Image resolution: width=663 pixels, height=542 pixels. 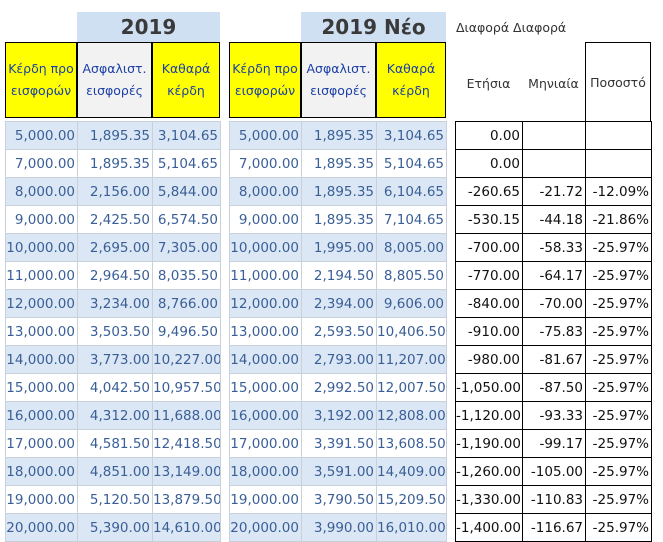 I want to click on table-cell: 12,808.00, so click(x=411, y=415).